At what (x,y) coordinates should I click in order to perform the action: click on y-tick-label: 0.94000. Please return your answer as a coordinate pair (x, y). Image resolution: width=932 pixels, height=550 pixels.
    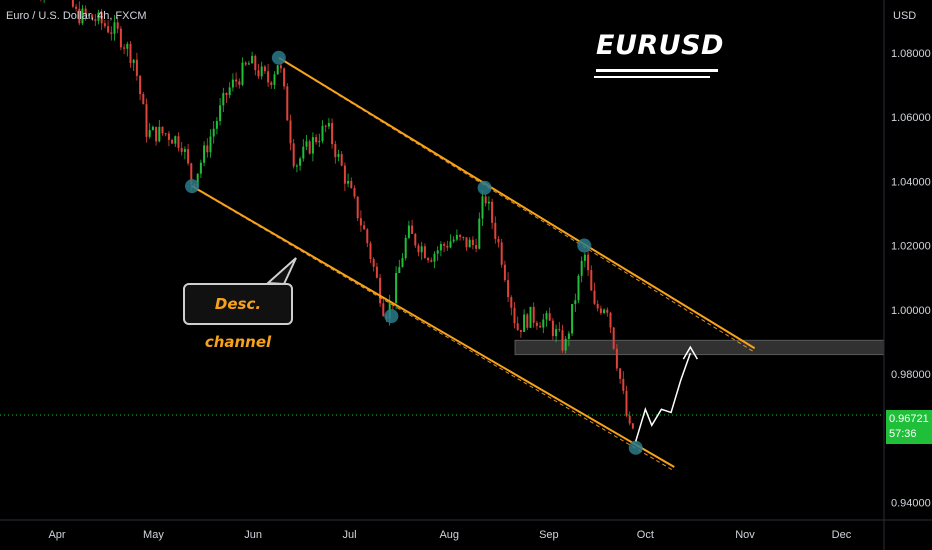
    Looking at the image, I should click on (911, 503).